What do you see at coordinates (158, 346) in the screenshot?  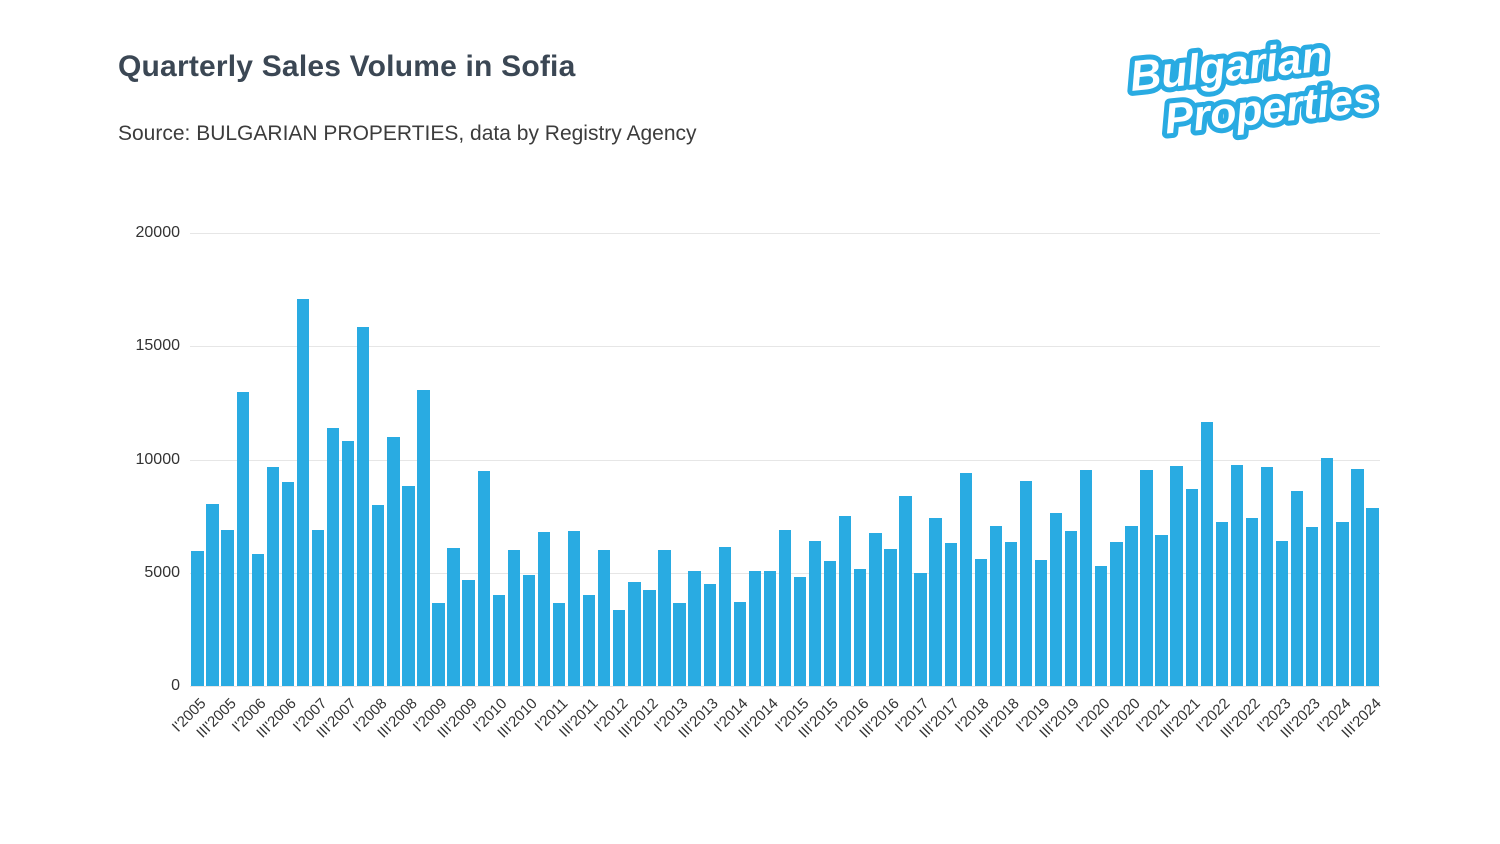 I see `y-axis-tick-label: 15000` at bounding box center [158, 346].